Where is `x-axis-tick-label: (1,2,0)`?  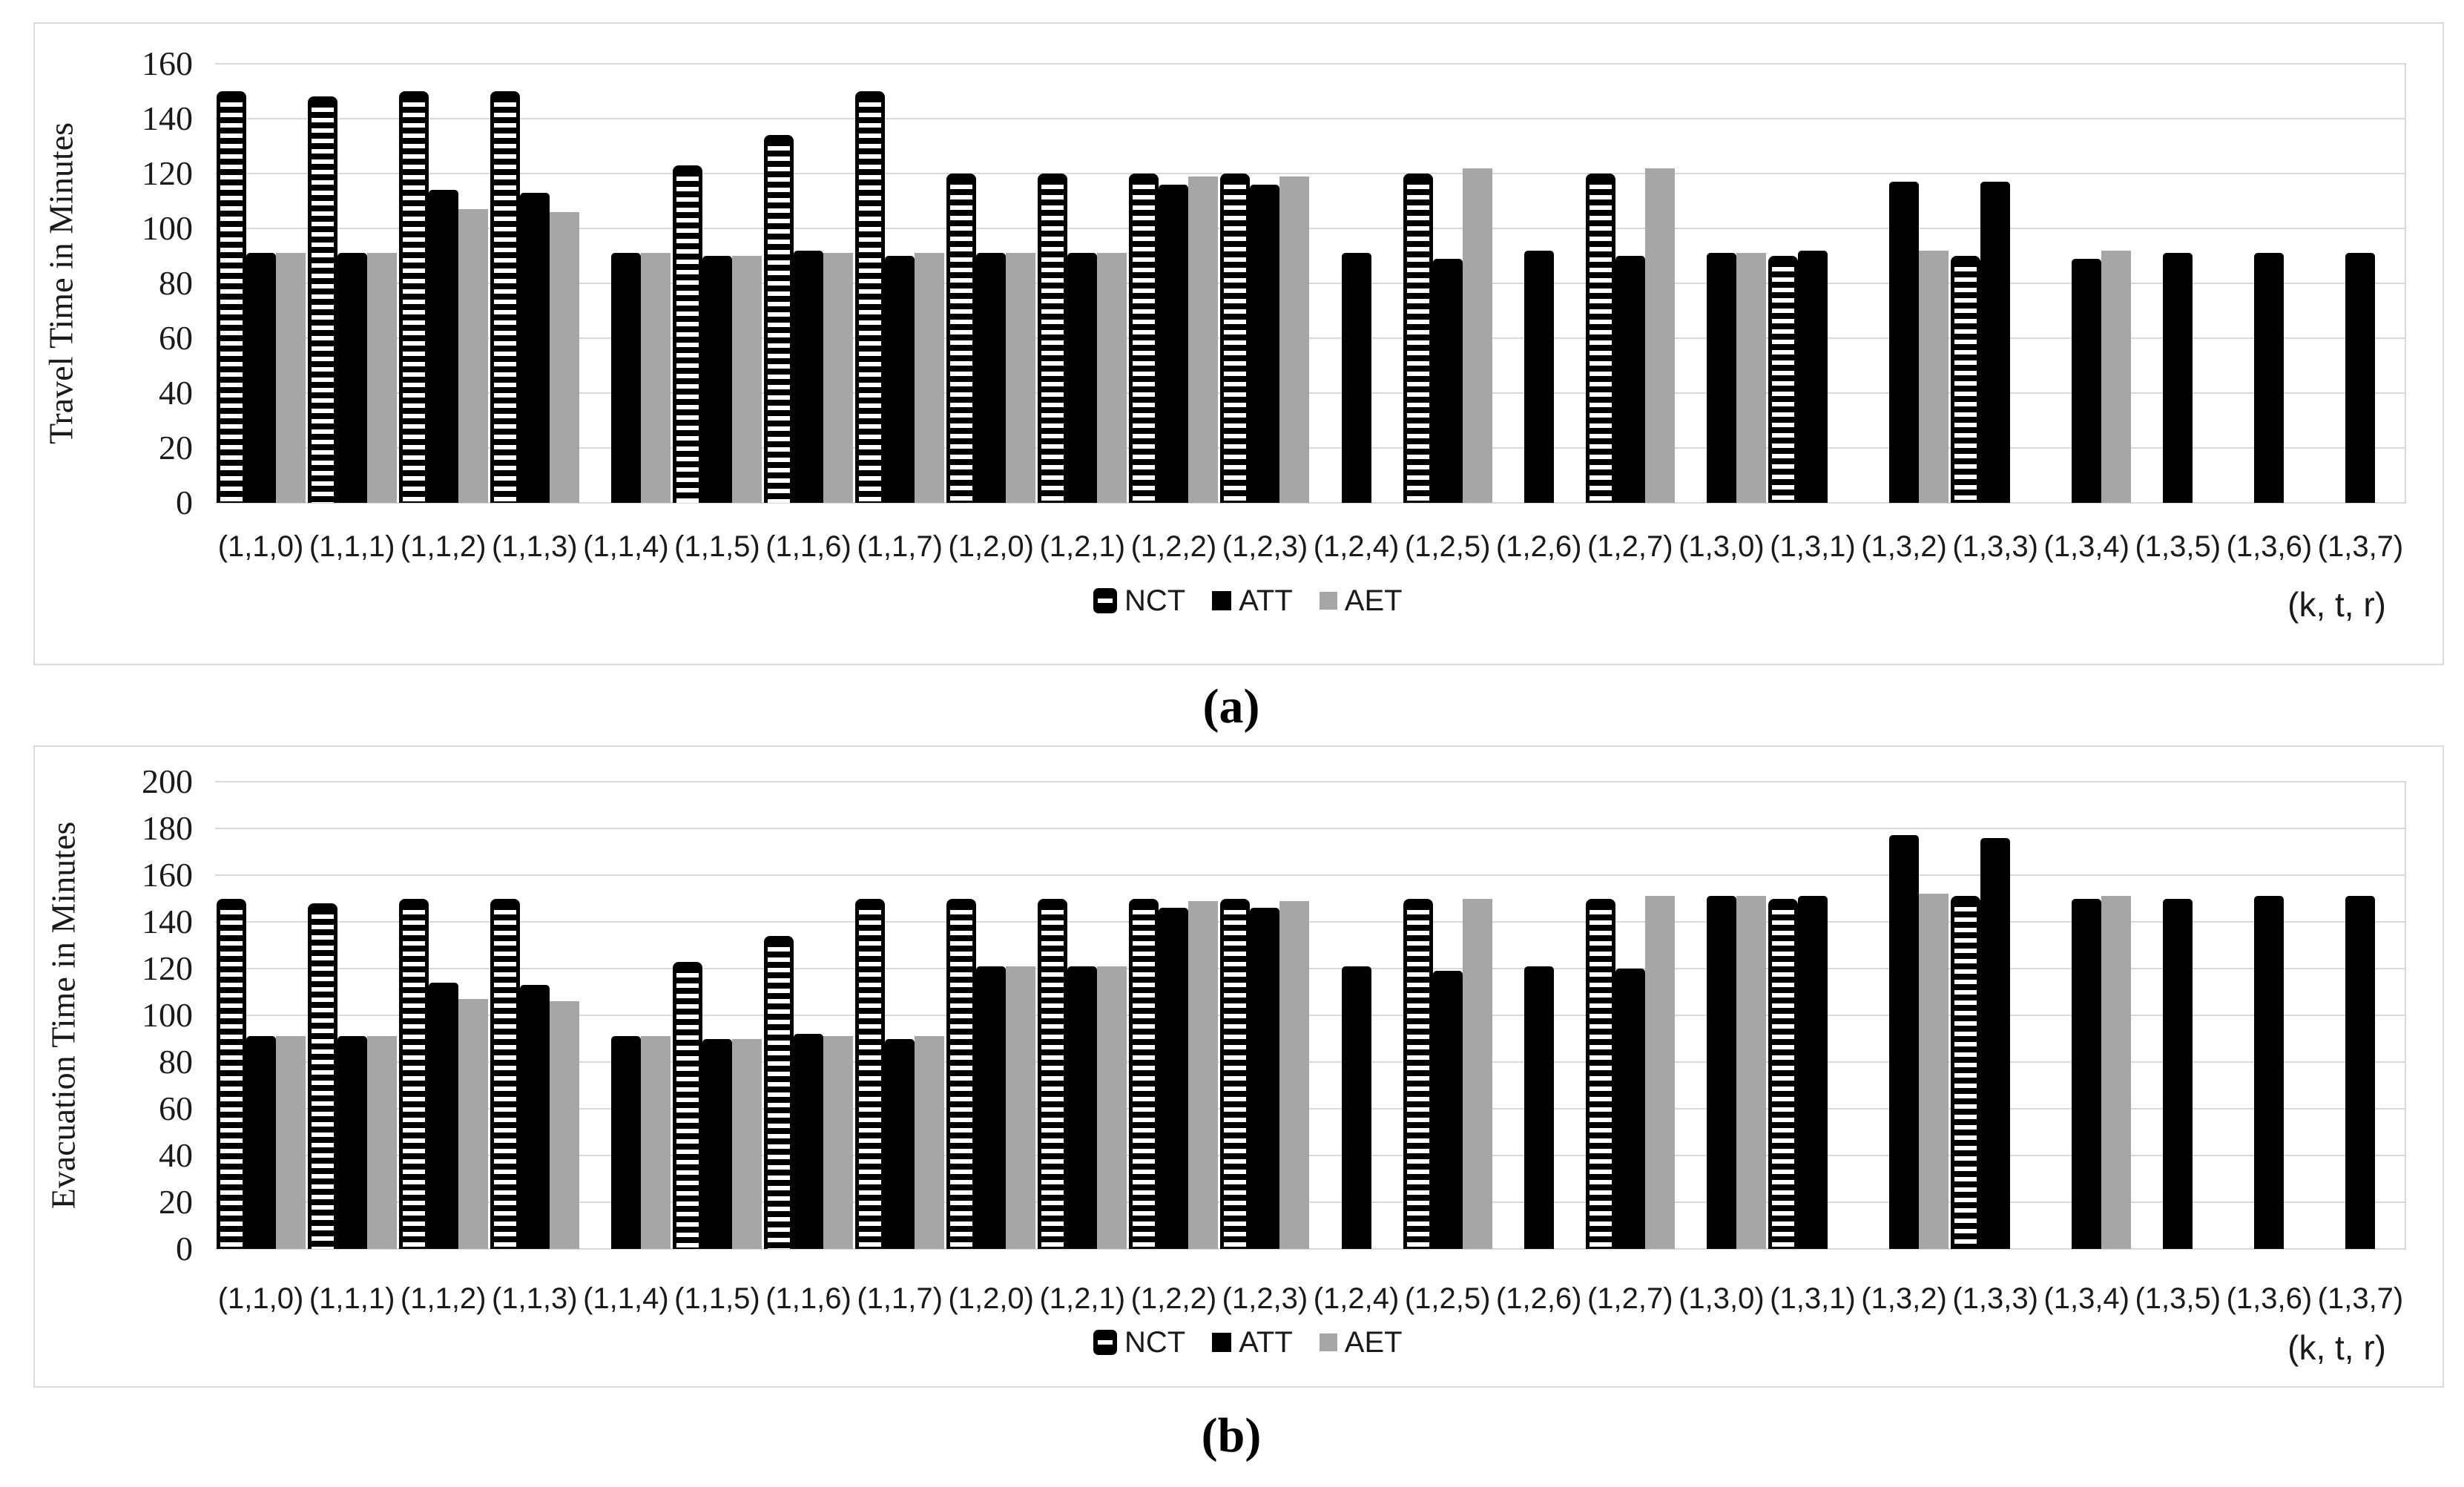
x-axis-tick-label: (1,2,0) is located at coordinates (991, 546).